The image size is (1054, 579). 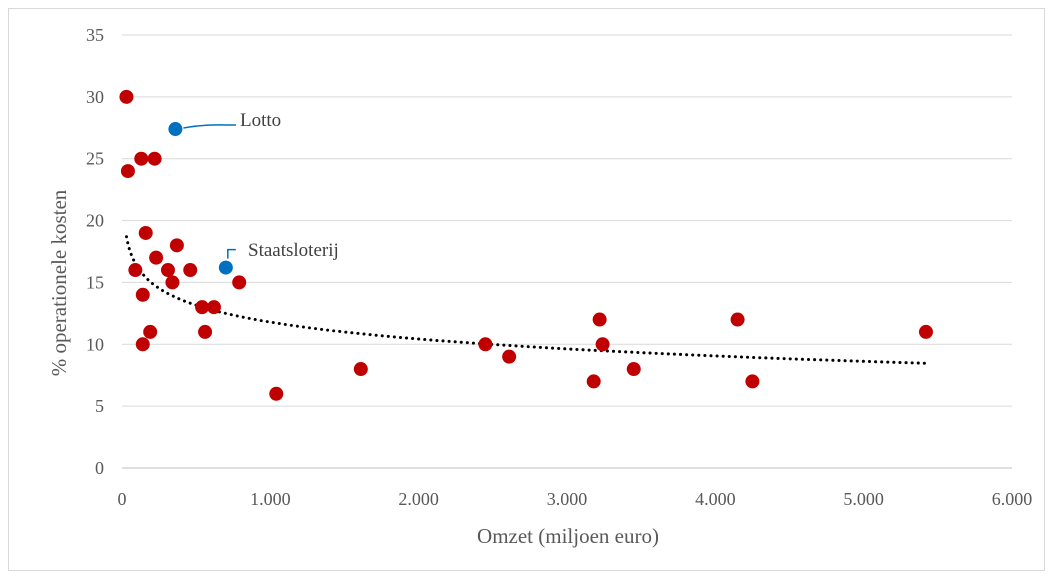 What do you see at coordinates (99, 468) in the screenshot?
I see `y-tick-label: 0` at bounding box center [99, 468].